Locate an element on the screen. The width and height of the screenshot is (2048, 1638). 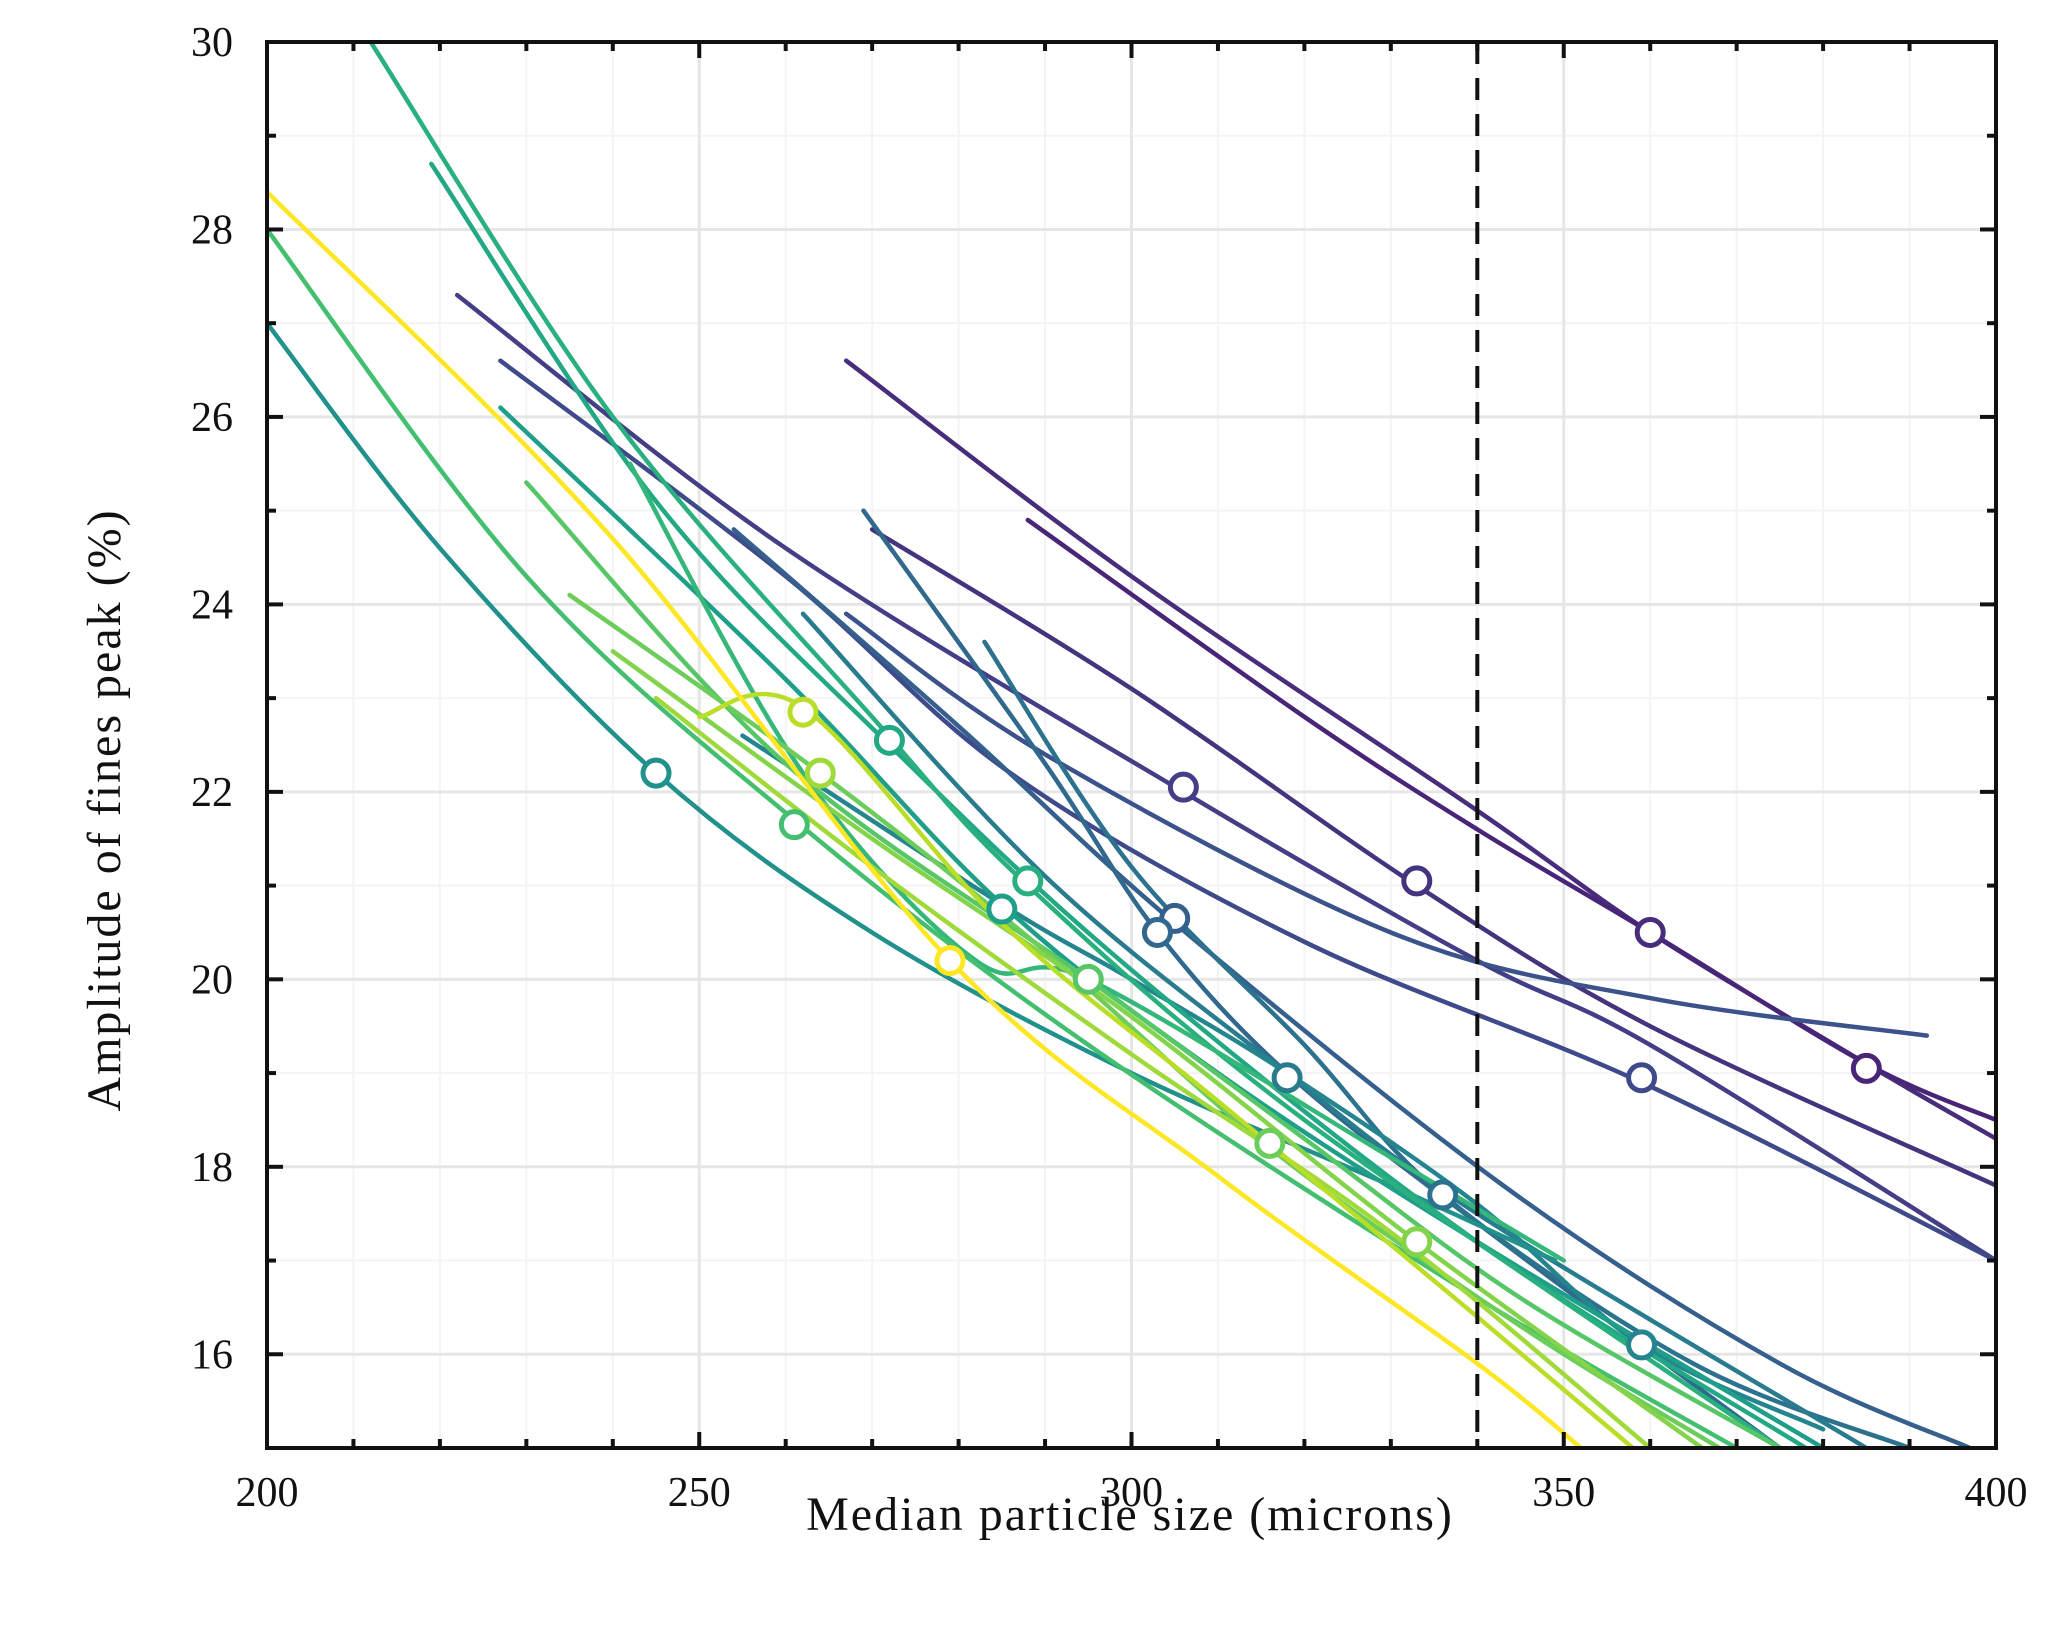
y-tick-label: 24 is located at coordinates (212, 605).